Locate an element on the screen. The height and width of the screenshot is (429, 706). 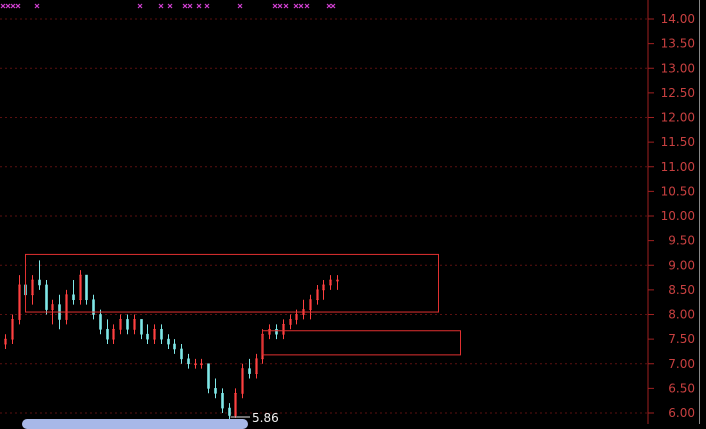
signal-markers is located at coordinates (168, 6).